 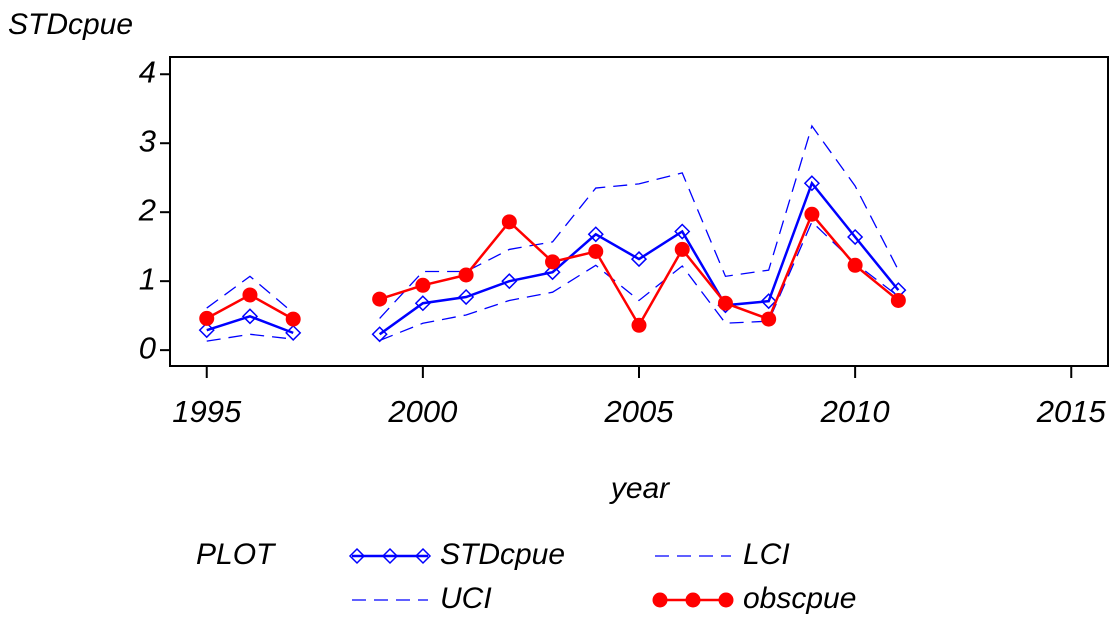 What do you see at coordinates (147, 347) in the screenshot?
I see `y-tick-label: 0` at bounding box center [147, 347].